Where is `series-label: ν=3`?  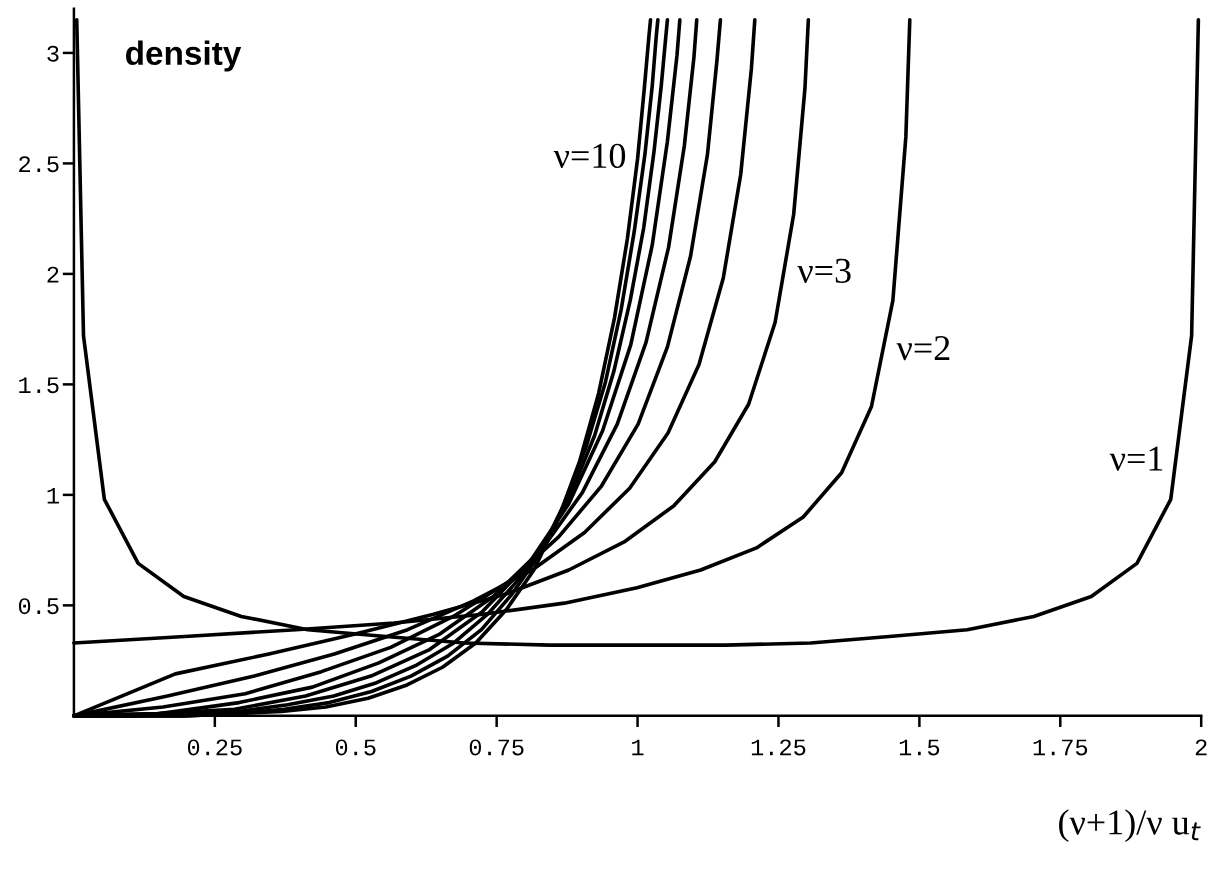 series-label: ν=3 is located at coordinates (824, 270).